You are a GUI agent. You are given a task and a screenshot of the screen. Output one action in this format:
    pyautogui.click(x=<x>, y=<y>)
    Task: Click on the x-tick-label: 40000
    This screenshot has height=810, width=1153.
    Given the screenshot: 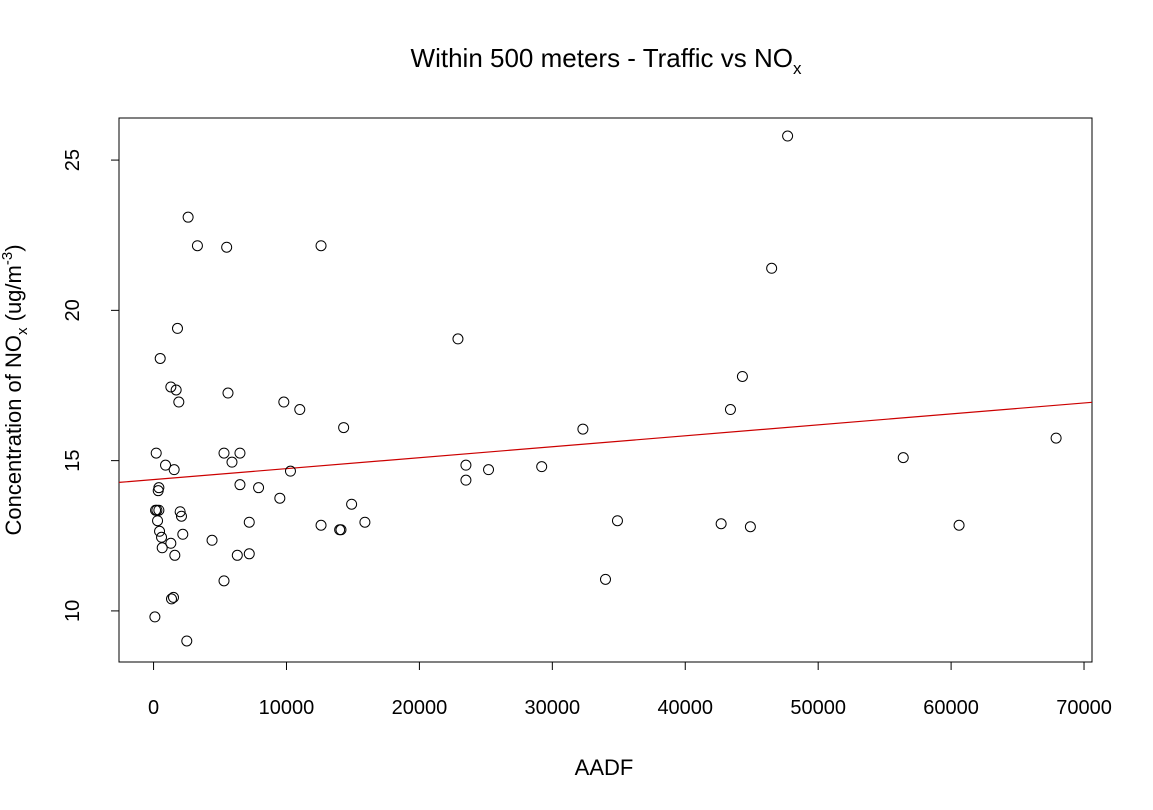 What is the action you would take?
    pyautogui.click(x=685, y=708)
    